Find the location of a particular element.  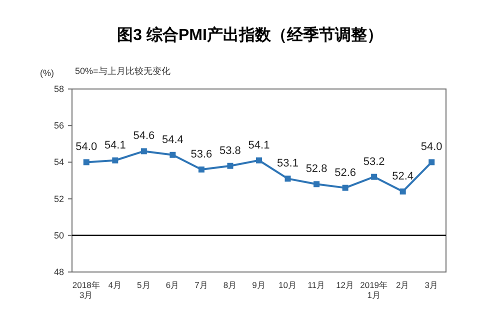

x-tick-label: 12月 is located at coordinates (345, 285).